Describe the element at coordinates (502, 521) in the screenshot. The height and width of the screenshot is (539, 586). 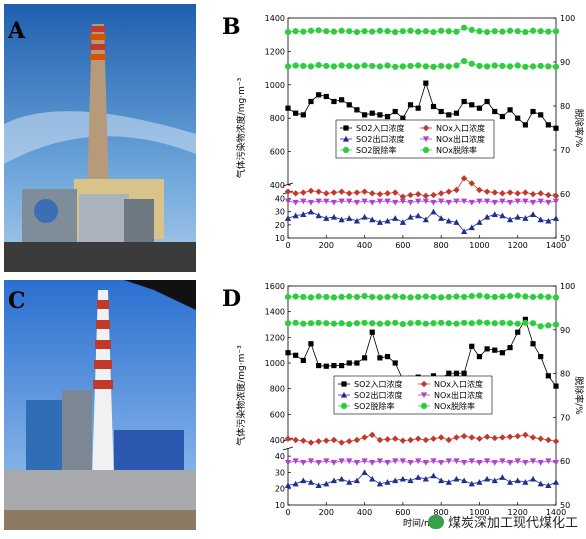
I see `watermark: 煤炭深加工现代煤化工` at that location.